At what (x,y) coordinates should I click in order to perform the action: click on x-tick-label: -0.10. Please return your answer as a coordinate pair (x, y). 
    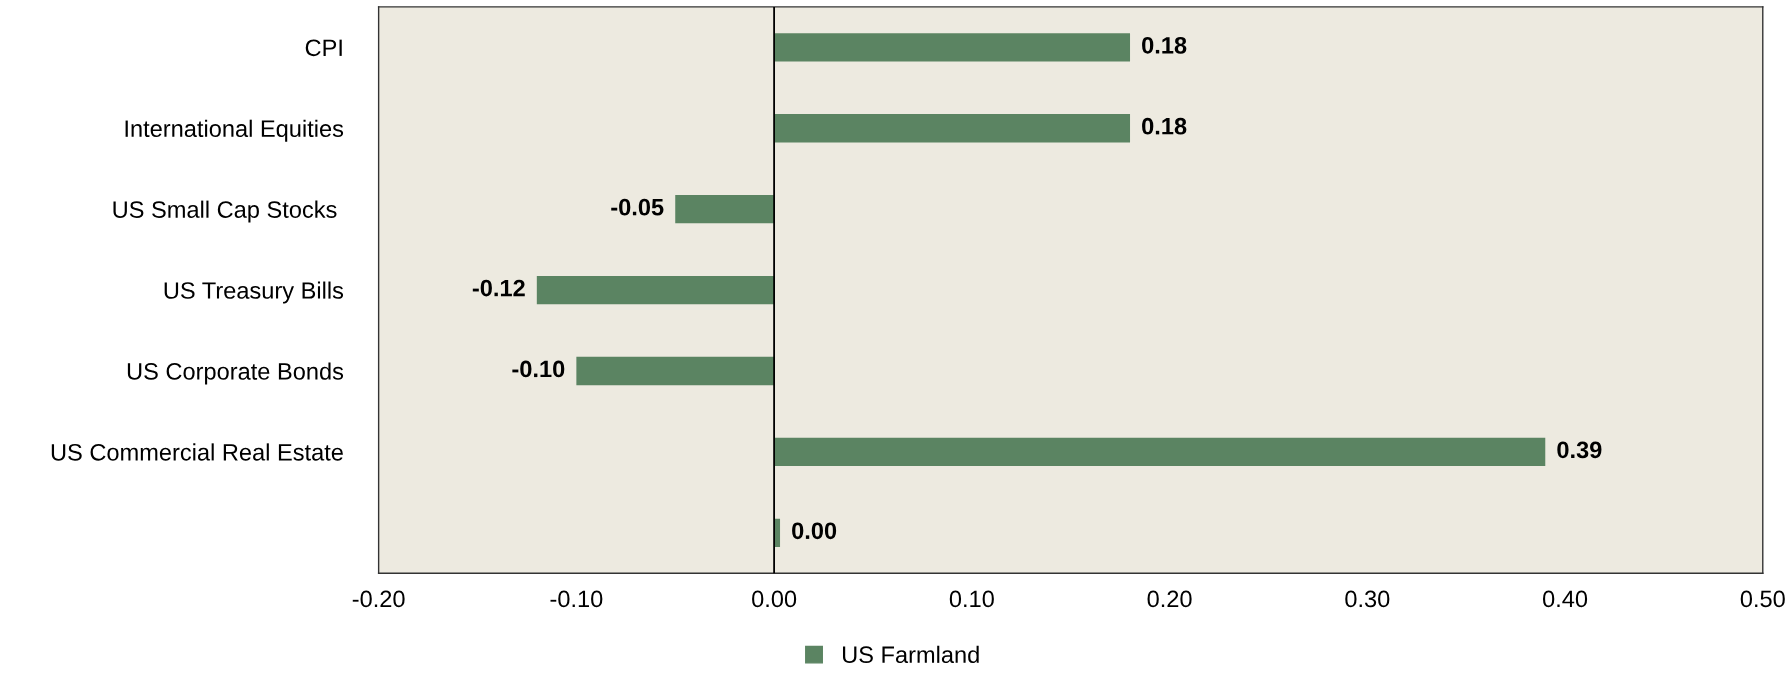
    Looking at the image, I should click on (576, 599).